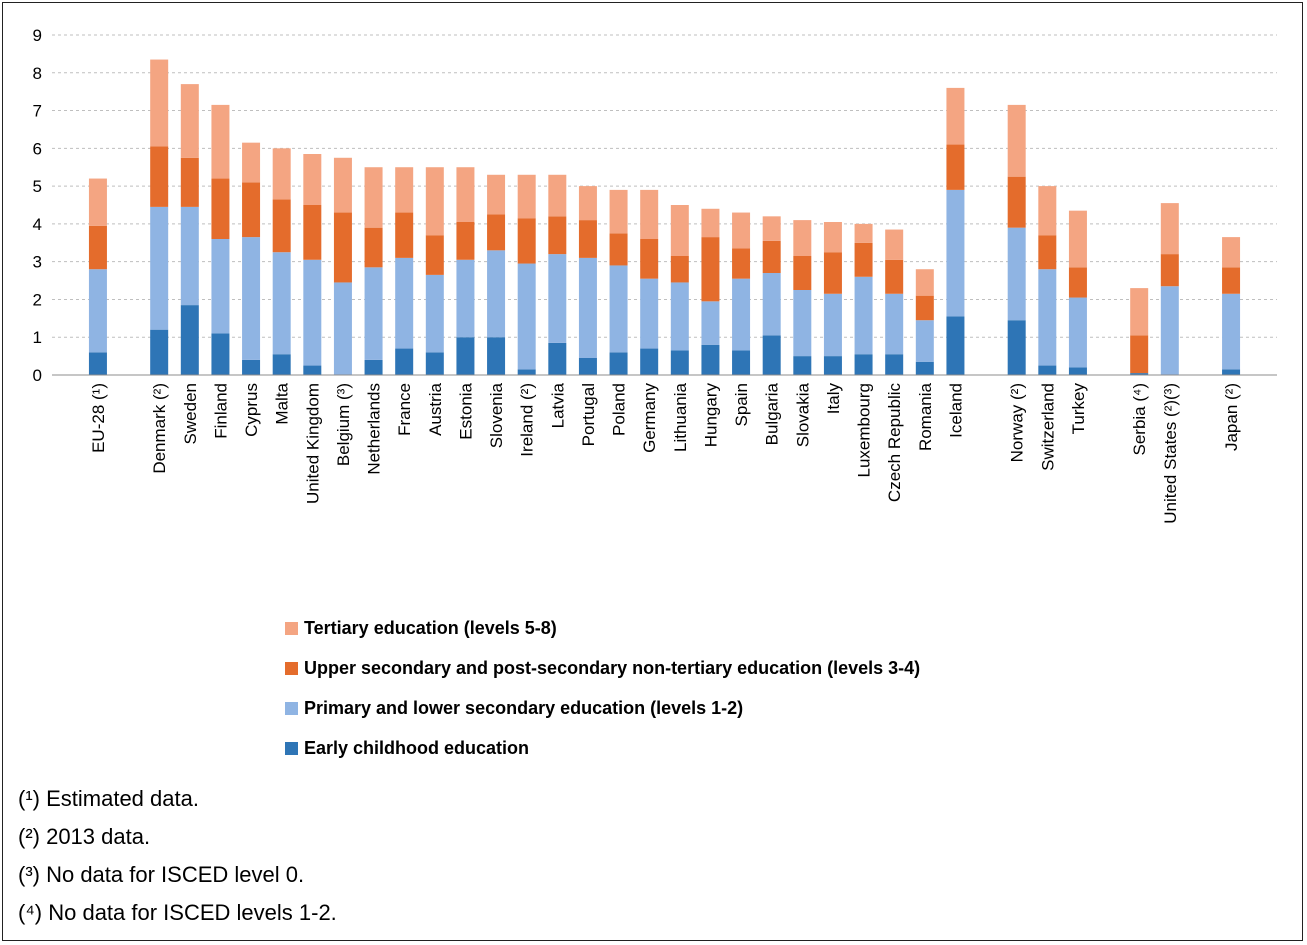 Image resolution: width=1307 pixels, height=945 pixels. What do you see at coordinates (649, 418) in the screenshot?
I see `x-tick-label: Germany` at bounding box center [649, 418].